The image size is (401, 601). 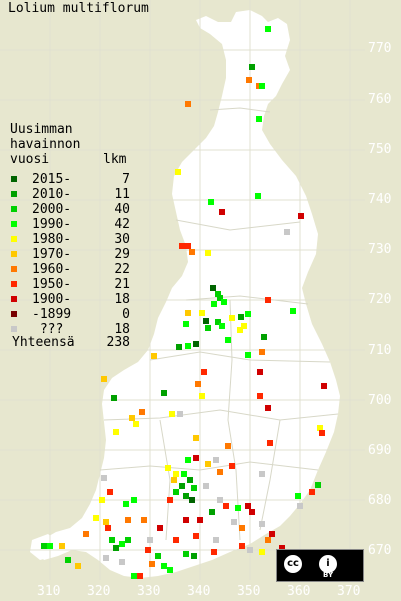 What do you see at coordinates (320, 565) in the screenshot?
I see `cc-by-license-icon: cc i BY` at bounding box center [320, 565].